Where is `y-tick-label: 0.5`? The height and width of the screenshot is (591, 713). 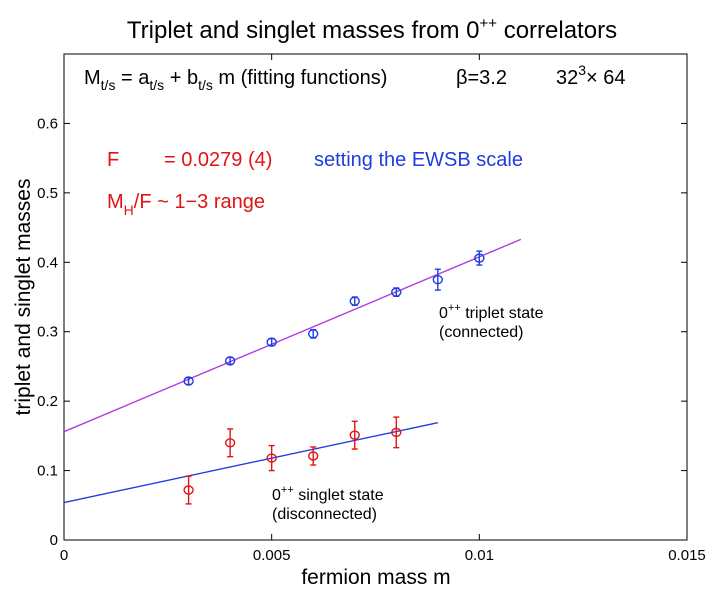 y-tick-label: 0.5 is located at coordinates (47, 193).